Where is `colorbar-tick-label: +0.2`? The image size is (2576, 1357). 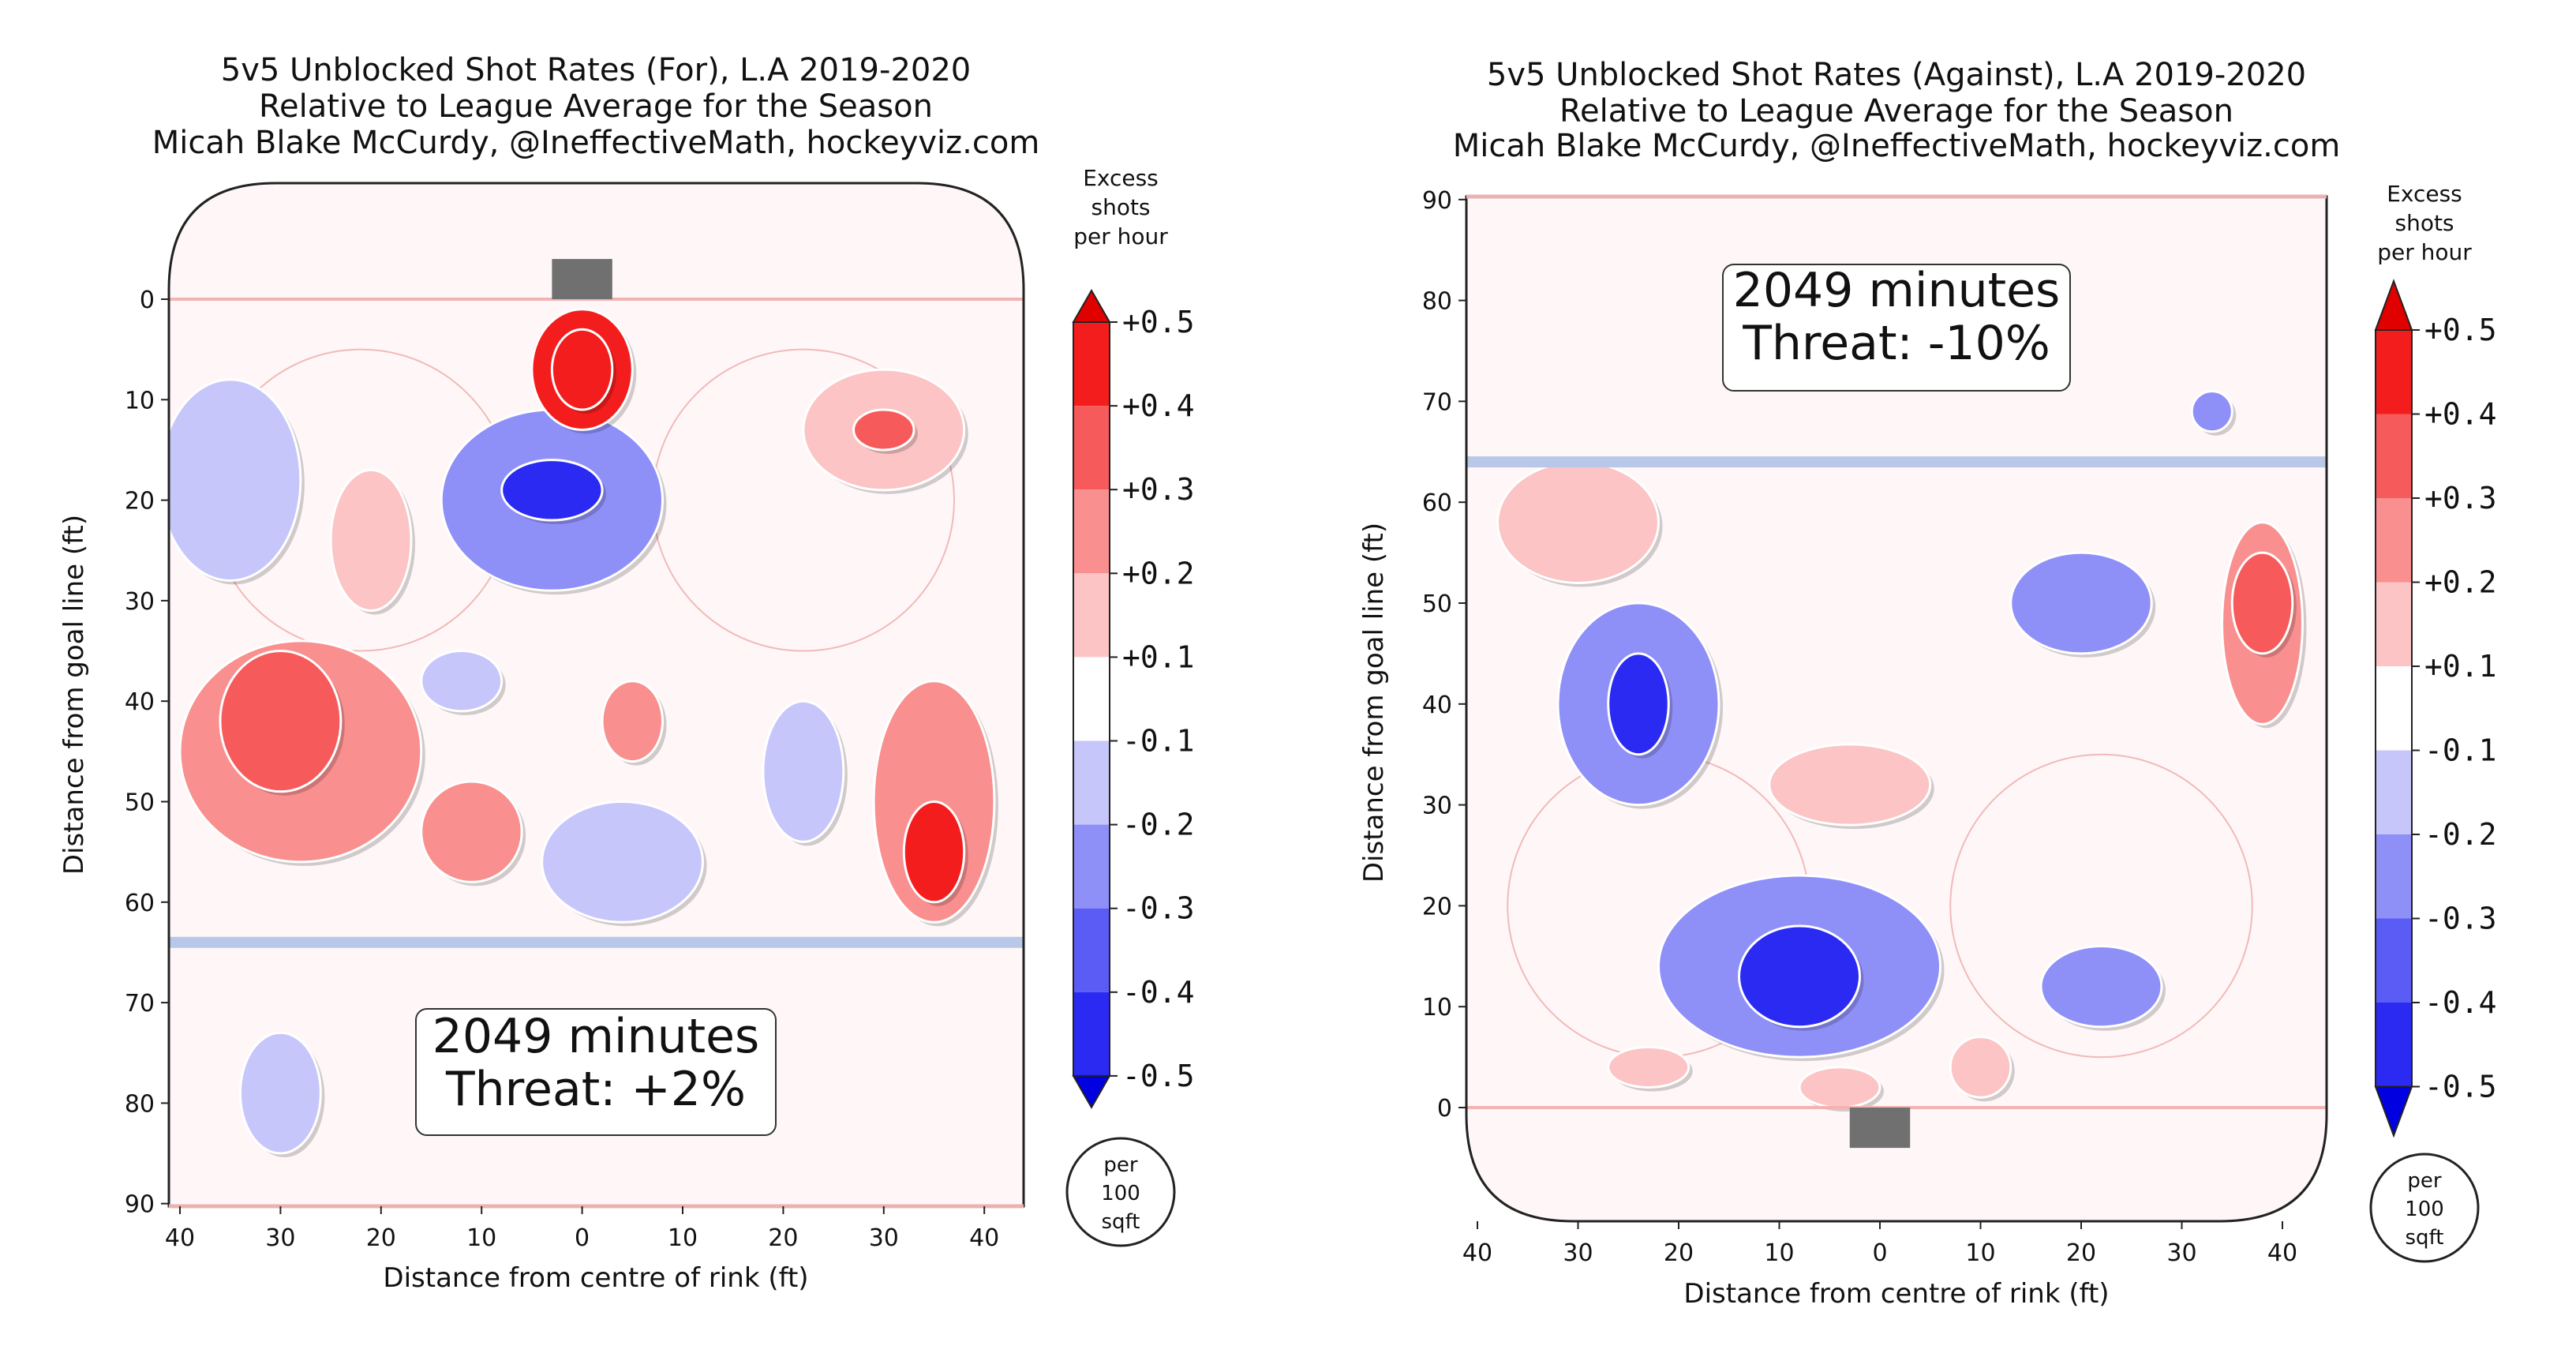
colorbar-tick-label: +0.2 is located at coordinates (1158, 573).